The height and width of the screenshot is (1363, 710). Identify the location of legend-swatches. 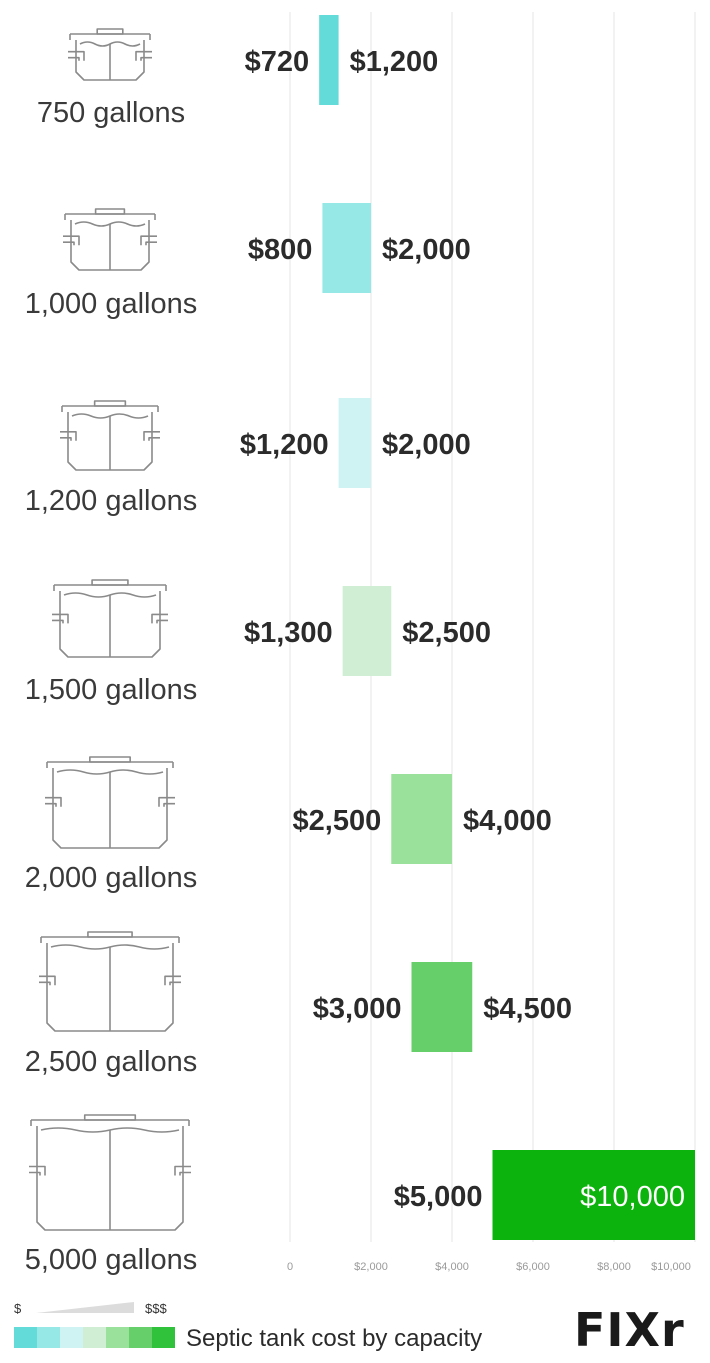
(94, 1337).